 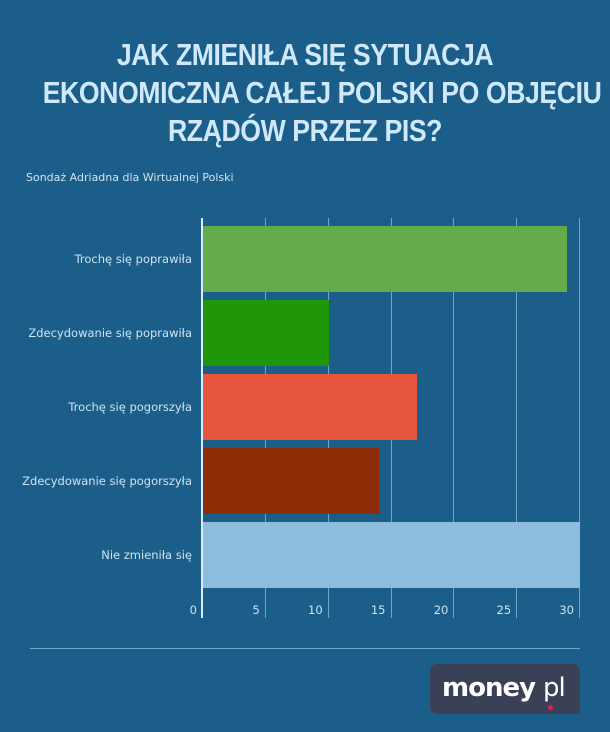 I want to click on y-axis-label: Nie zmieniła się, so click(x=146, y=555).